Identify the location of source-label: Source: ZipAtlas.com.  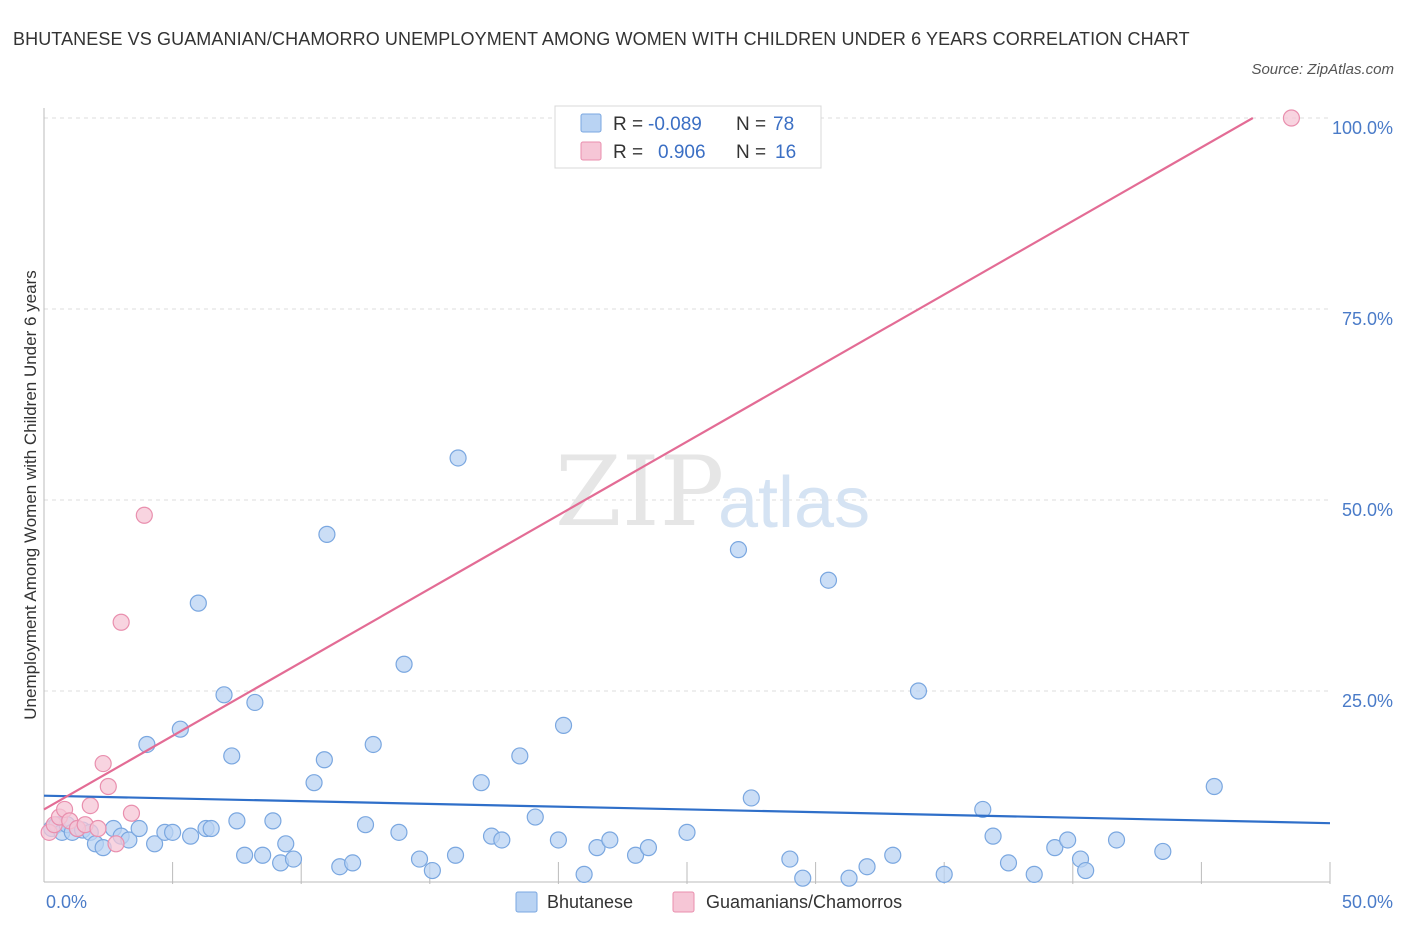
(1322, 69).